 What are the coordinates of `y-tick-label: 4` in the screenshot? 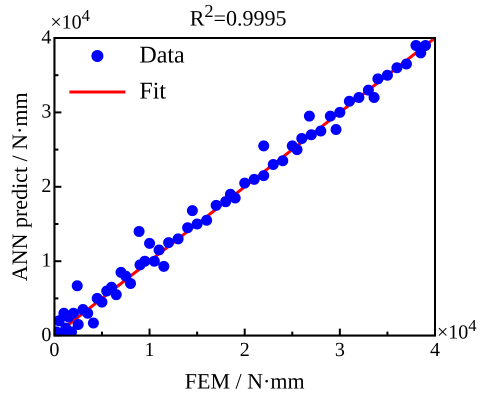 It's located at (46, 37).